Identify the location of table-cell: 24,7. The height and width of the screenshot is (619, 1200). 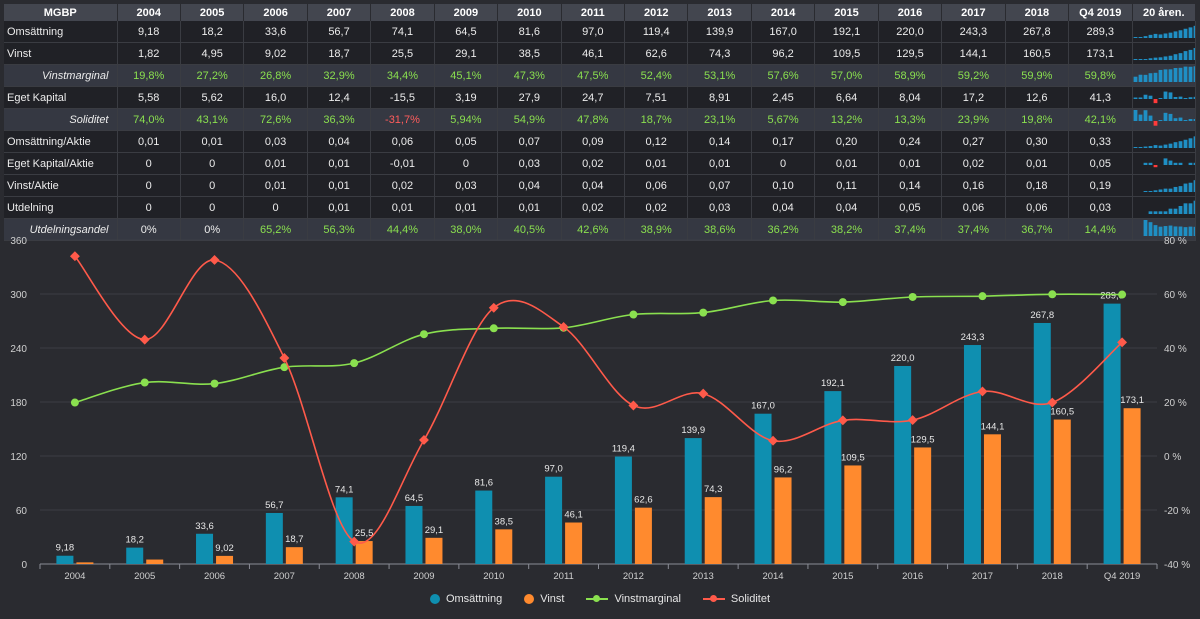
(593, 97).